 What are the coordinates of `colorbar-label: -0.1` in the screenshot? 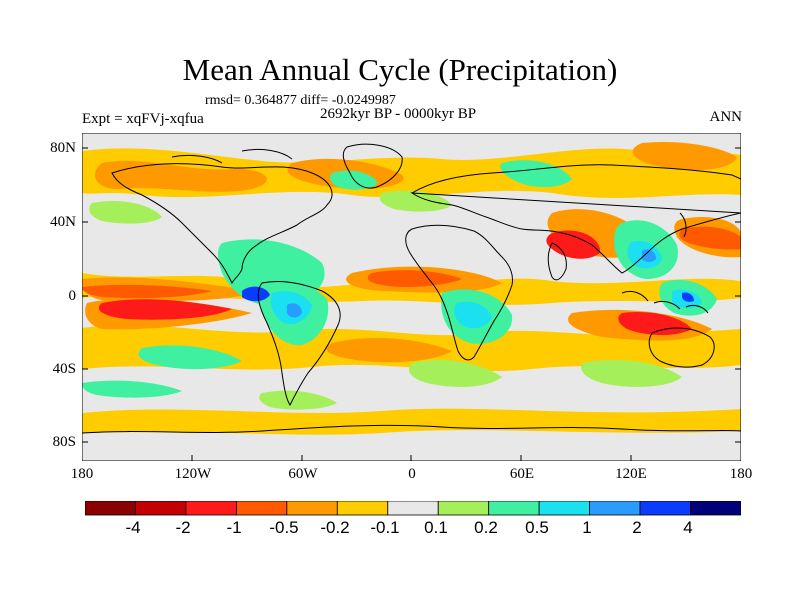 It's located at (385, 527).